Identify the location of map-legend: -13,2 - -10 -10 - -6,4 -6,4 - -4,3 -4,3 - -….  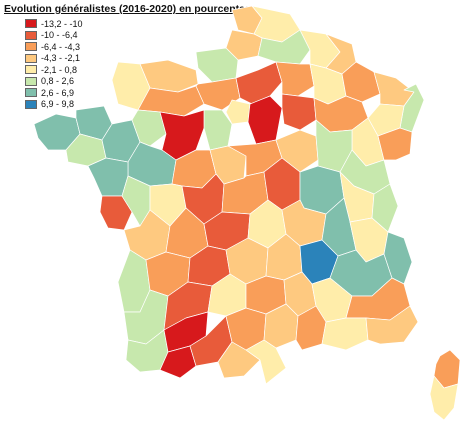
(54, 64).